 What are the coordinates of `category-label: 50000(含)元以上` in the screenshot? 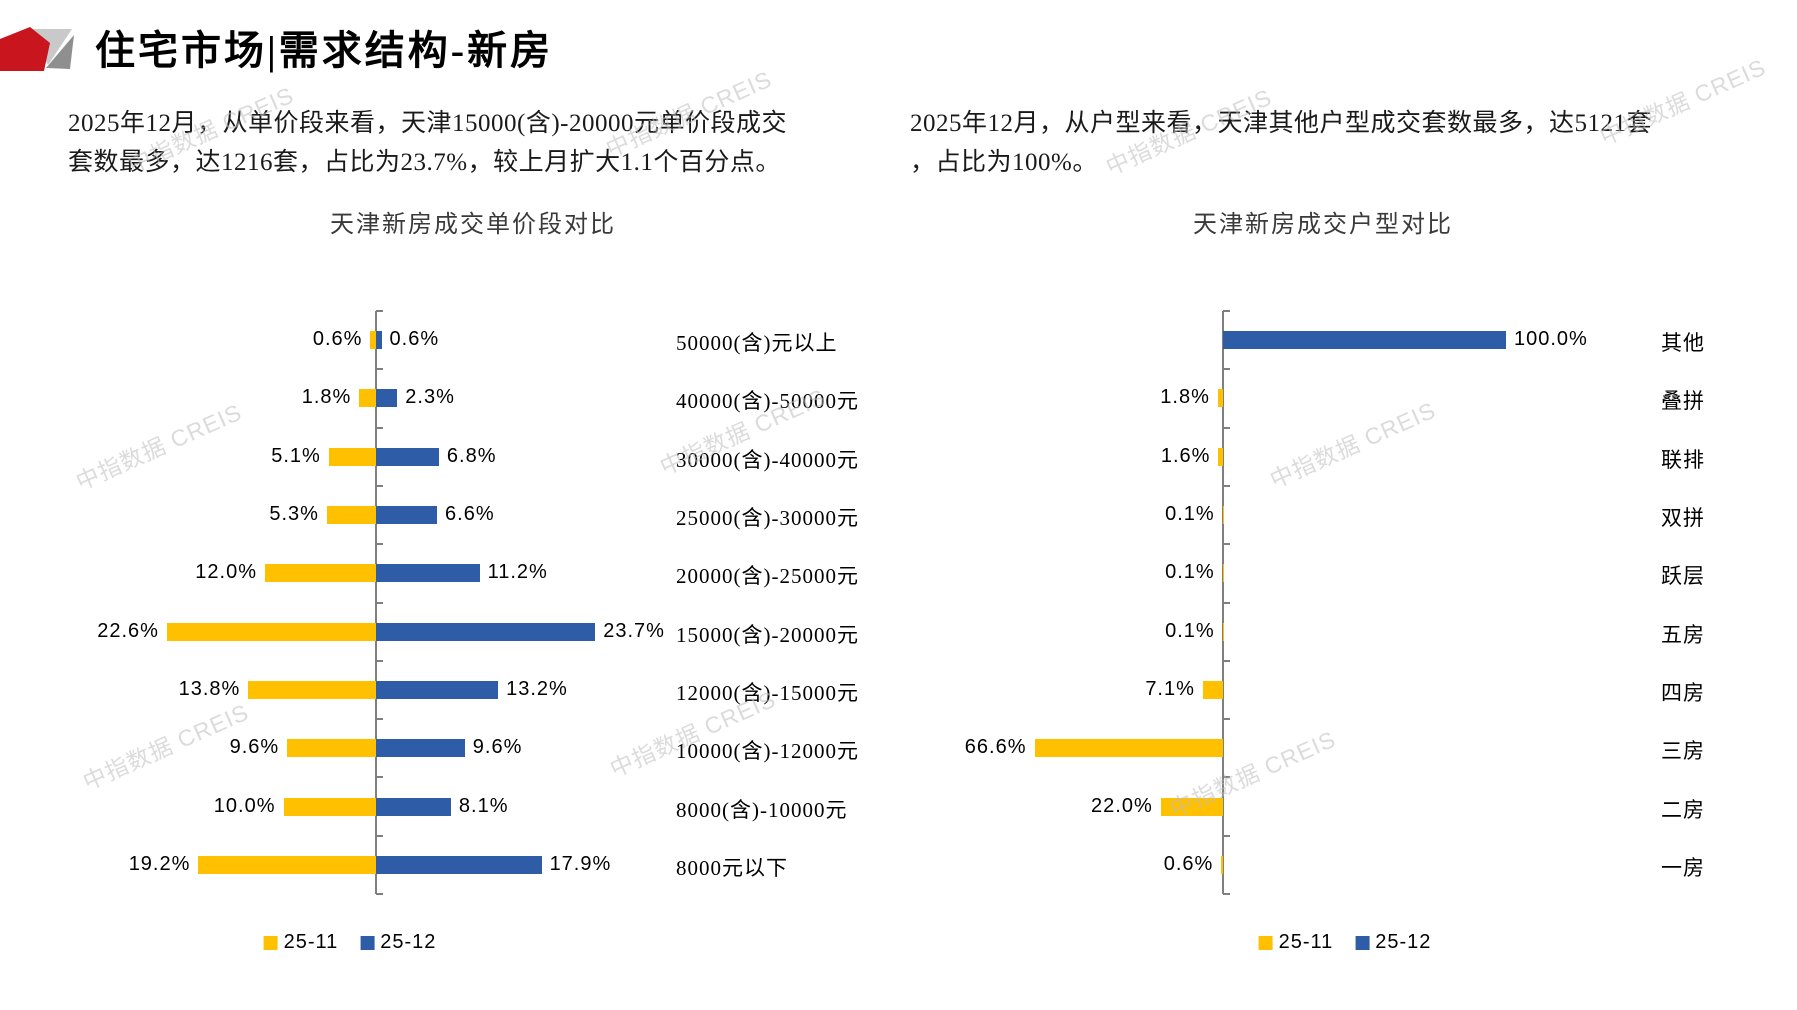 It's located at (757, 343).